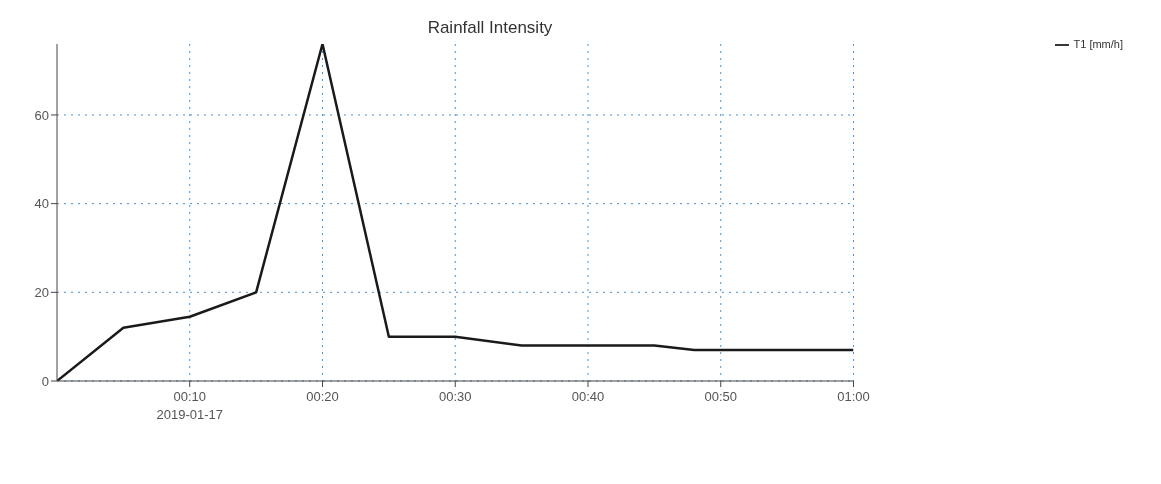  Describe the element at coordinates (1098, 44) in the screenshot. I see `legend-label: T1 [mm/h]` at that location.